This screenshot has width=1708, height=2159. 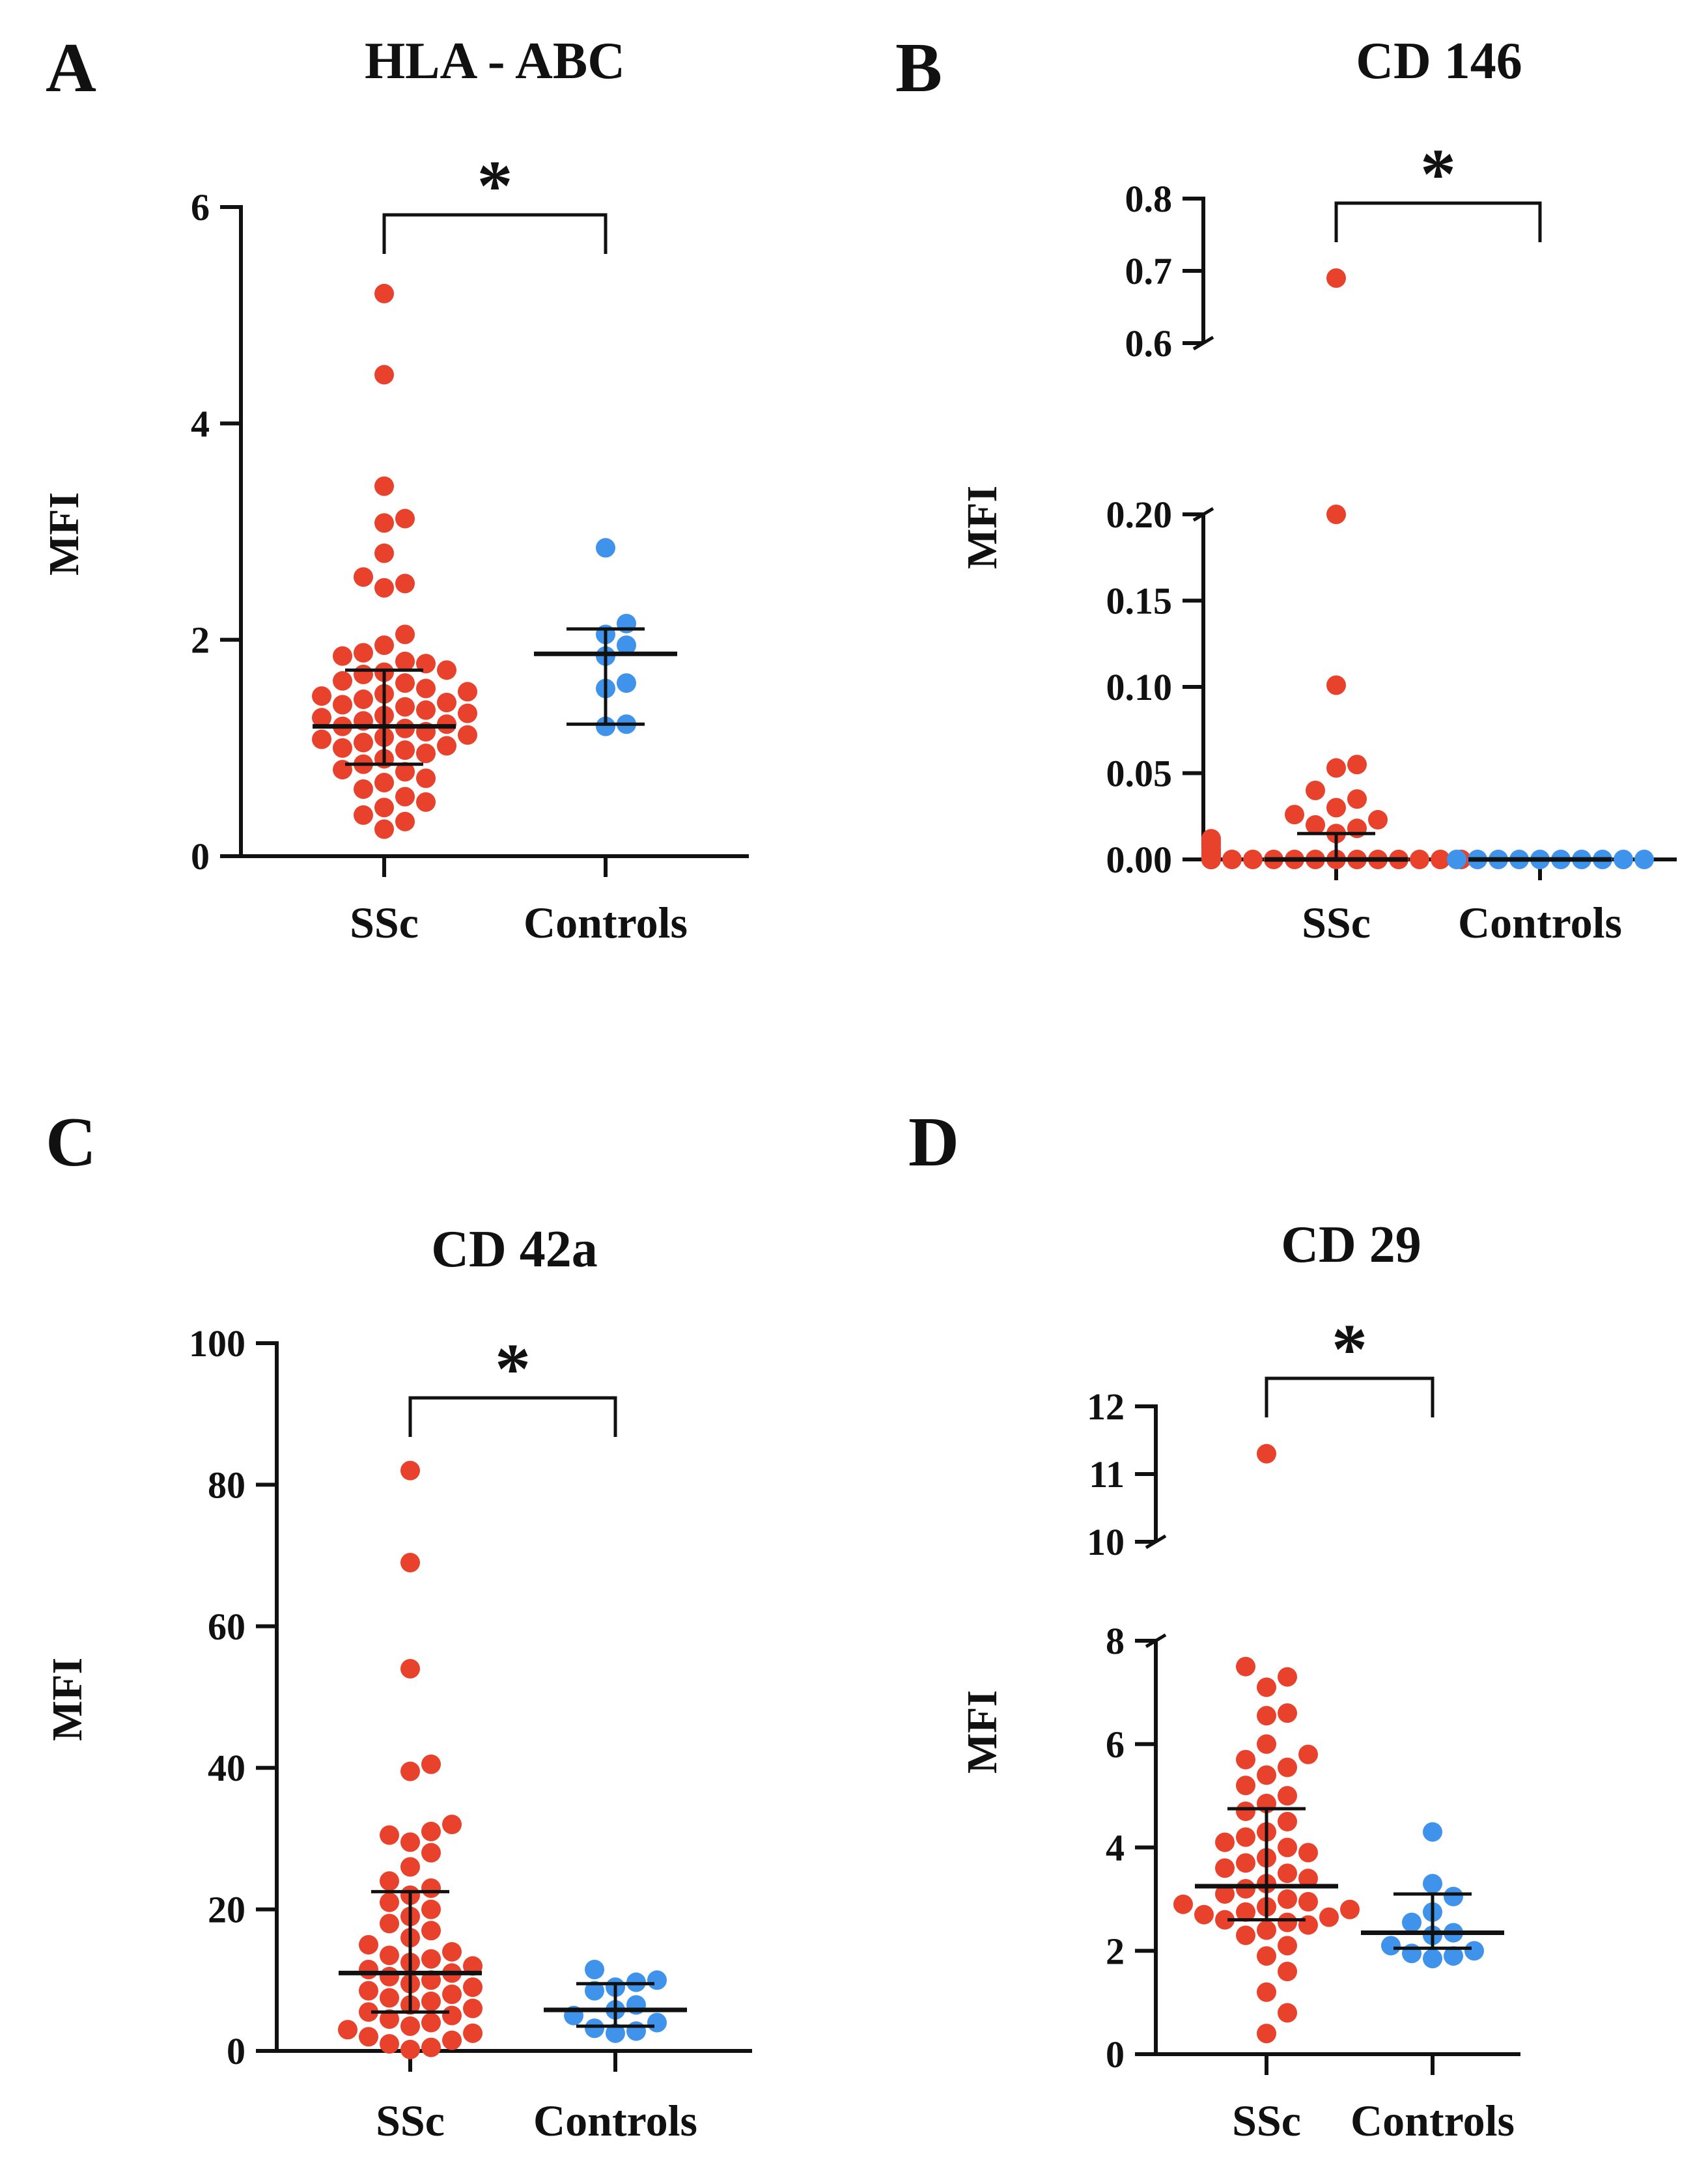 What do you see at coordinates (1140, 601) in the screenshot?
I see `y-tick-label: 0.15` at bounding box center [1140, 601].